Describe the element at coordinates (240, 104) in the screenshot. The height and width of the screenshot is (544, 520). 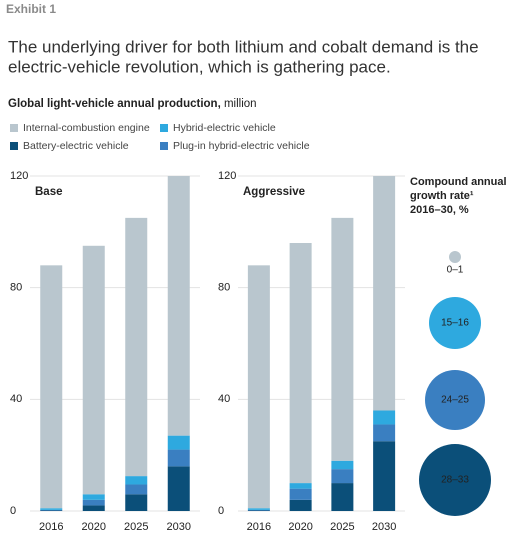
I see `subtitle-unit: million` at that location.